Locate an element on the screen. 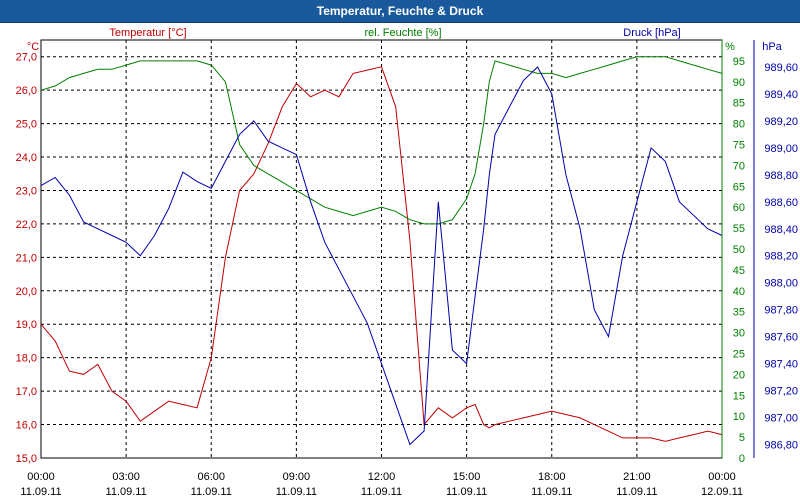 This screenshot has height=500, width=800. humidity-tick-label: 5 is located at coordinates (742, 438).